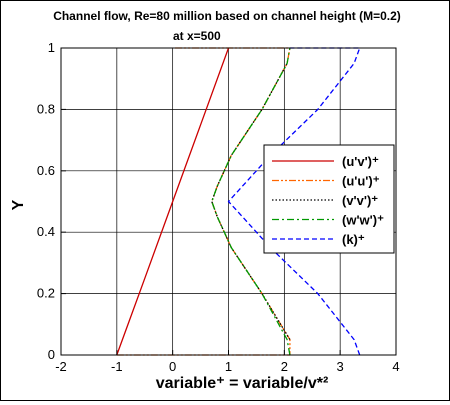 The image size is (450, 405). Describe the element at coordinates (340, 366) in the screenshot. I see `x-tick-label: 3` at that location.